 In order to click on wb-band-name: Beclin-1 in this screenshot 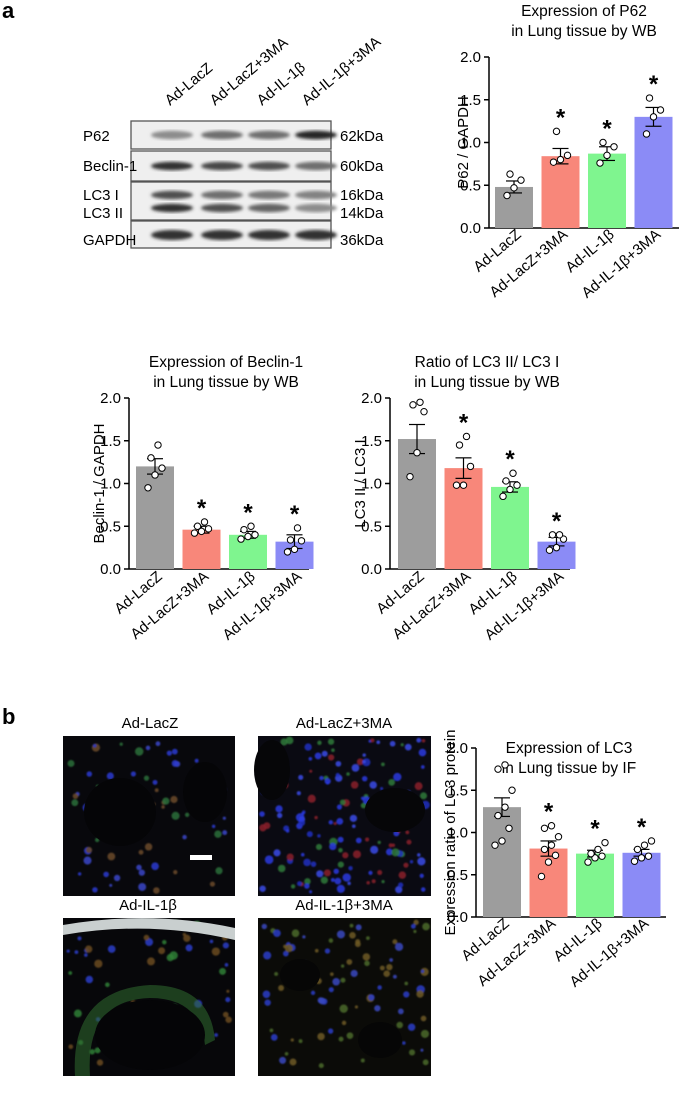, I will do `click(110, 166)`.